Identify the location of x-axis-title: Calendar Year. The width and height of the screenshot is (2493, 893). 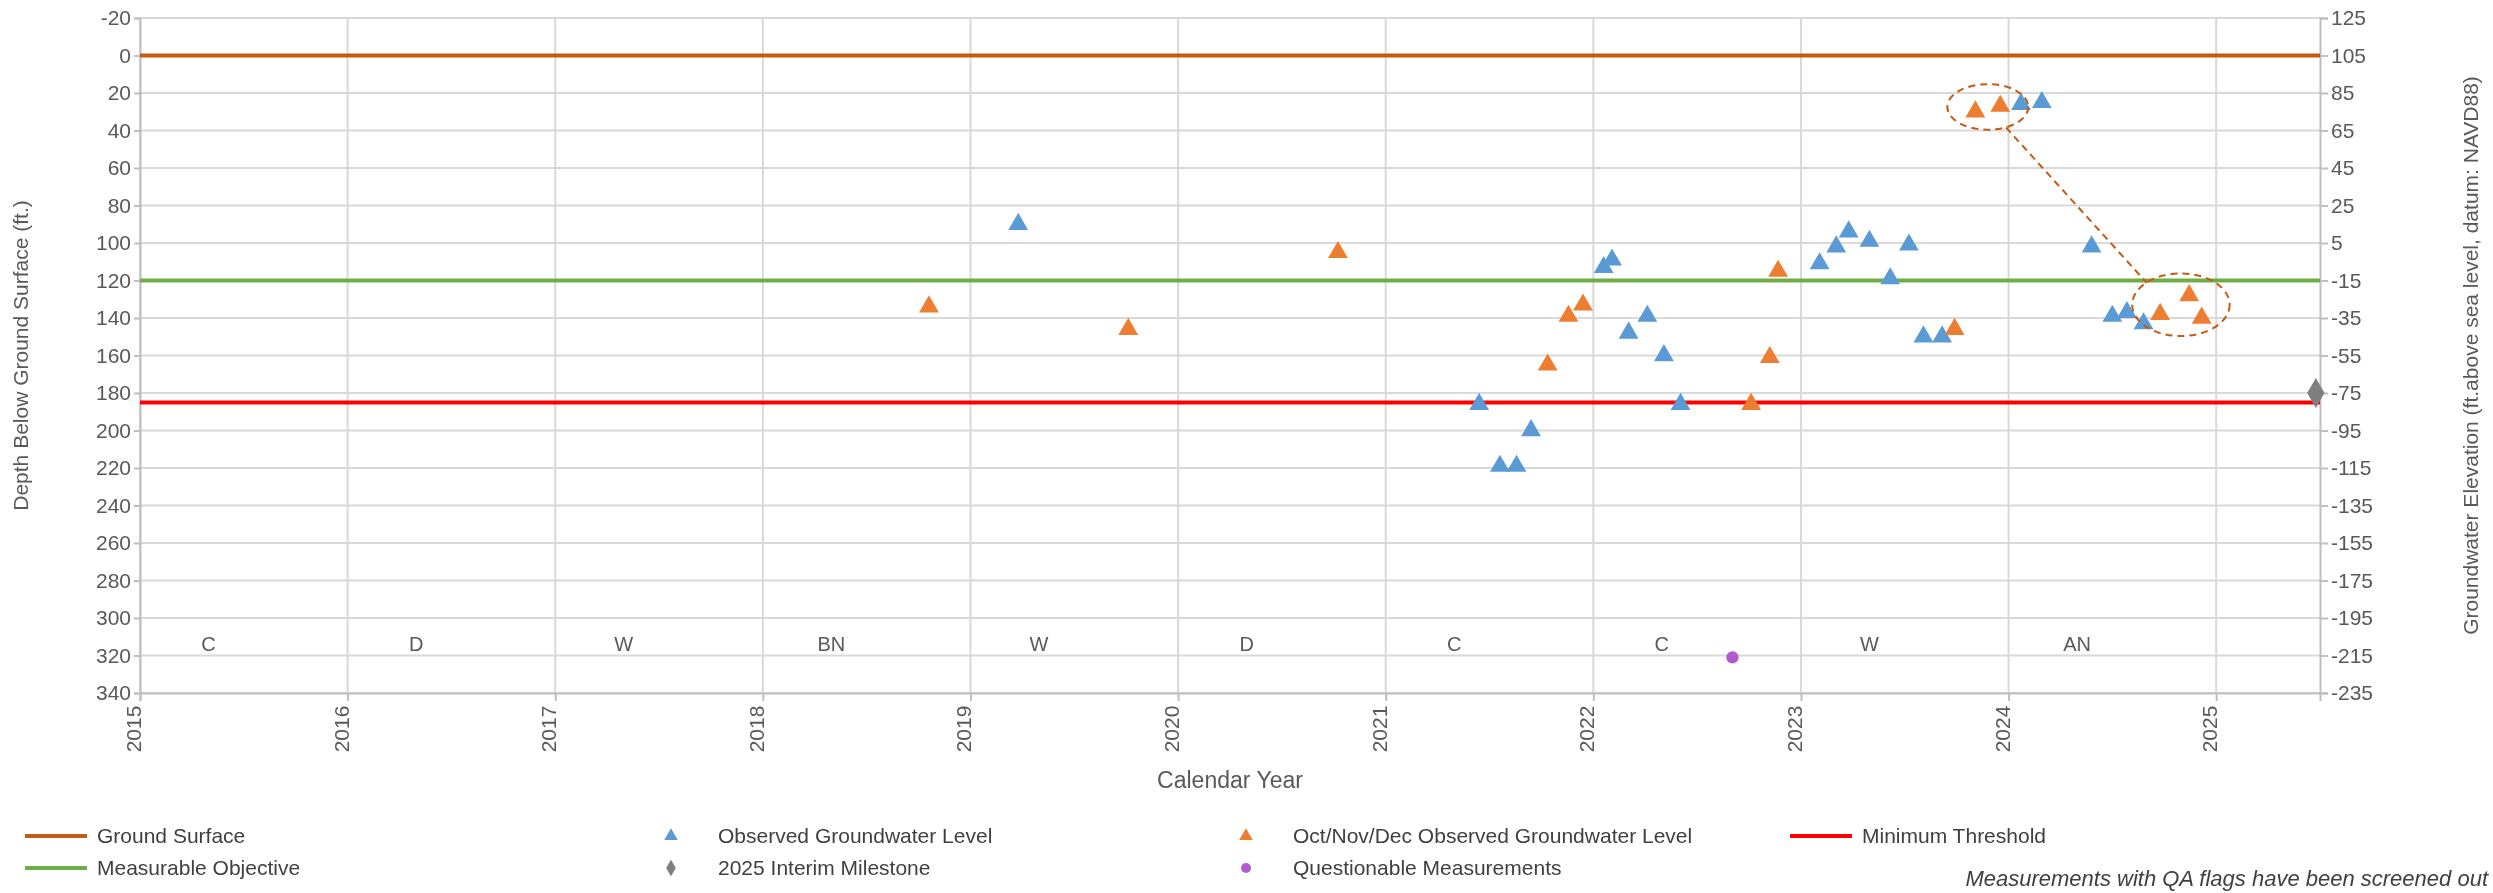
(1230, 780).